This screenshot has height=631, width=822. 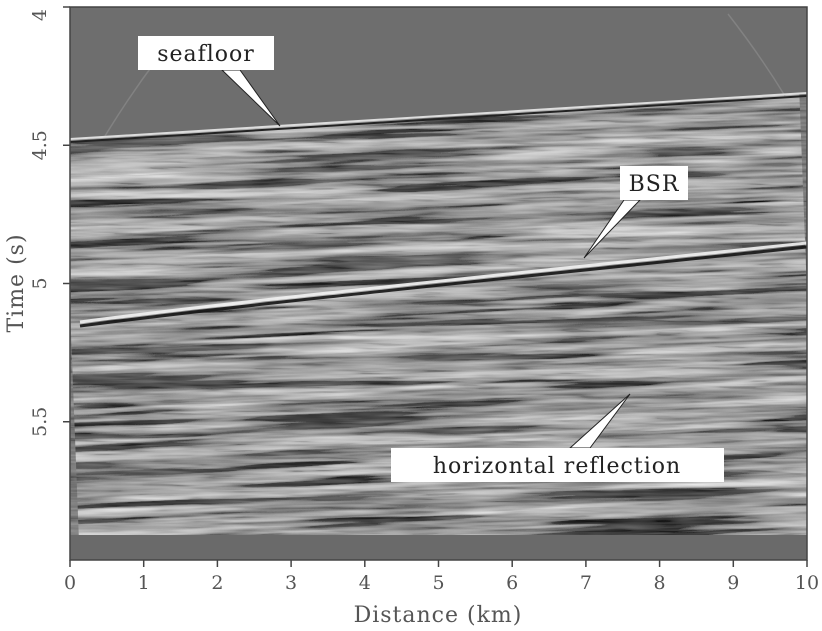 What do you see at coordinates (557, 437) in the screenshot?
I see `callout-horizontal-reflection: horizontal reflection` at bounding box center [557, 437].